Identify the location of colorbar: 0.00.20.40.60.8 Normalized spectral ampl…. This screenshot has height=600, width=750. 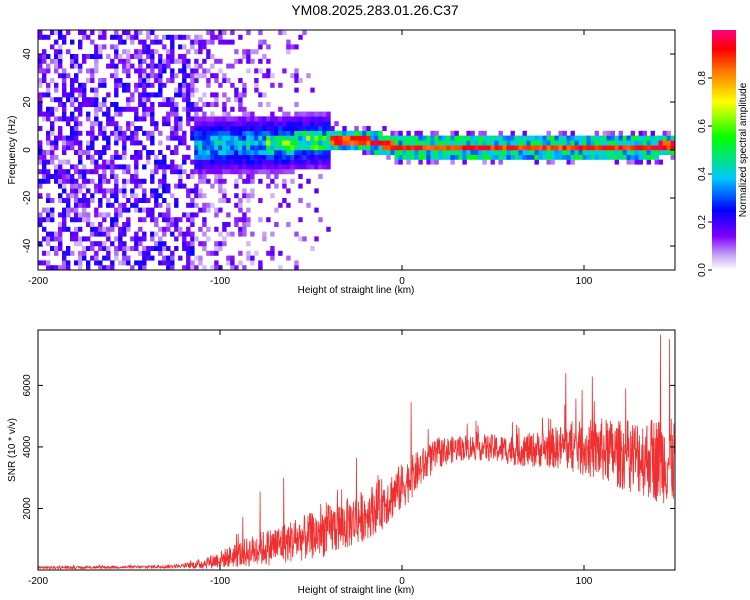
(723, 153).